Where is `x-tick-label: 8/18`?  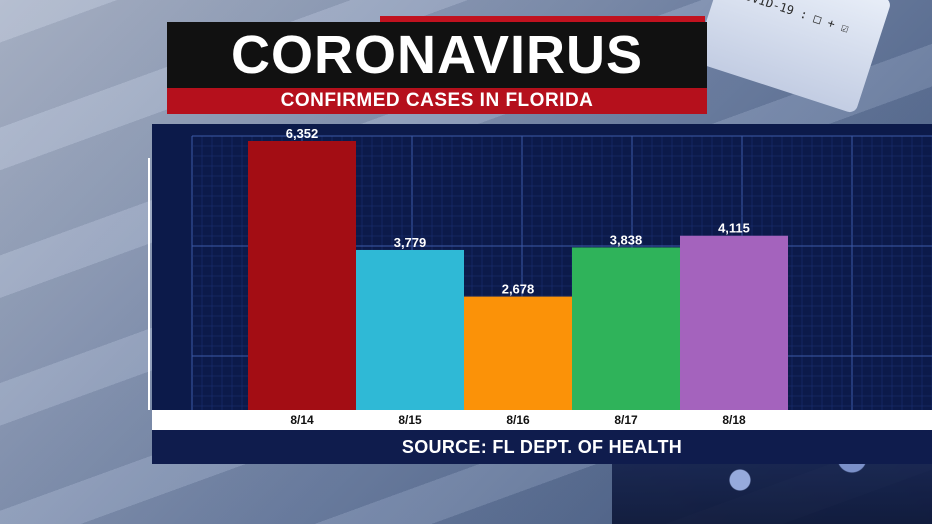
x-tick-label: 8/18 is located at coordinates (734, 420).